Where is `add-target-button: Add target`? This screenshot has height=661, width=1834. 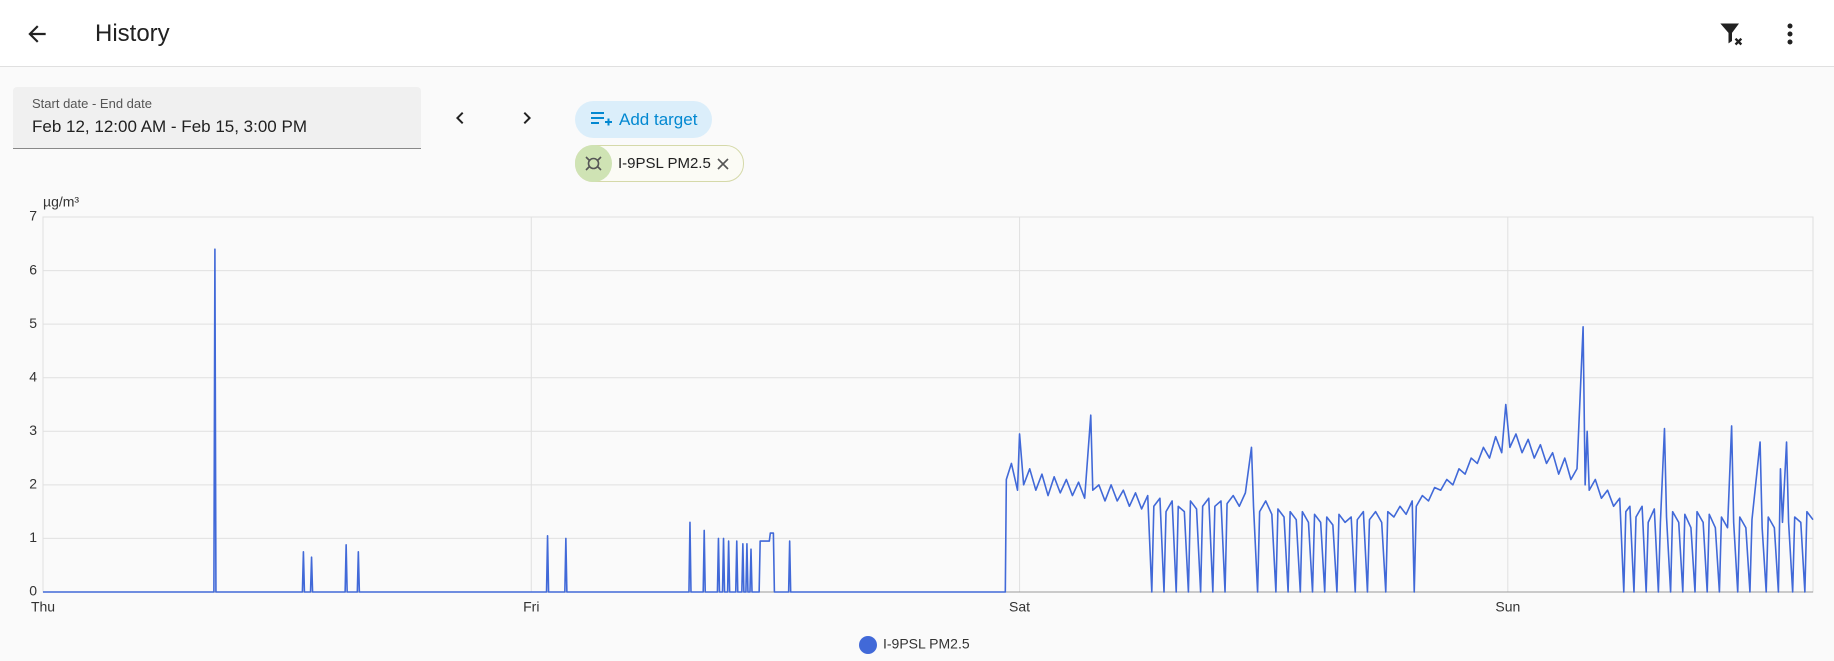 add-target-button: Add target is located at coordinates (643, 119).